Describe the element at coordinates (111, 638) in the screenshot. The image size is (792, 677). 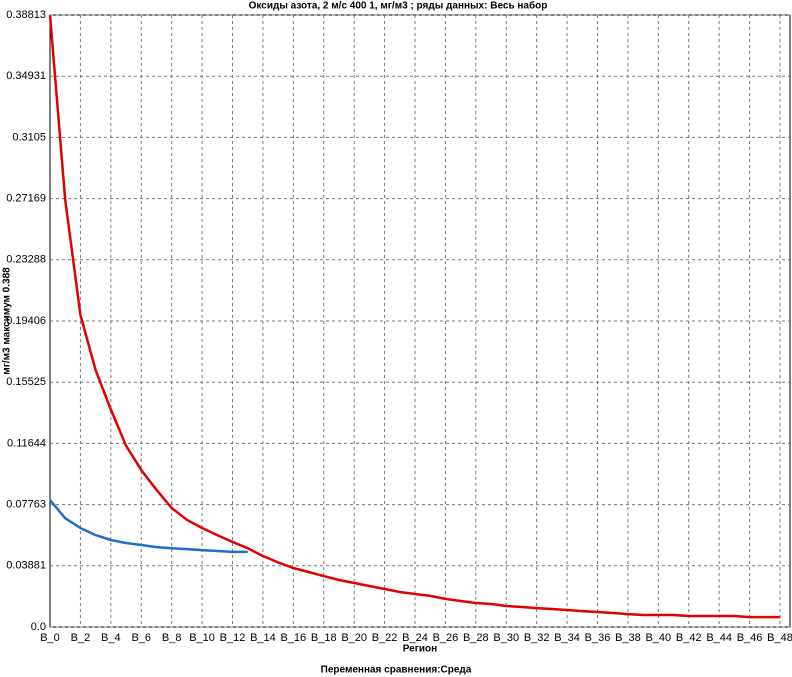
I see `x-tick-label: B_4` at that location.